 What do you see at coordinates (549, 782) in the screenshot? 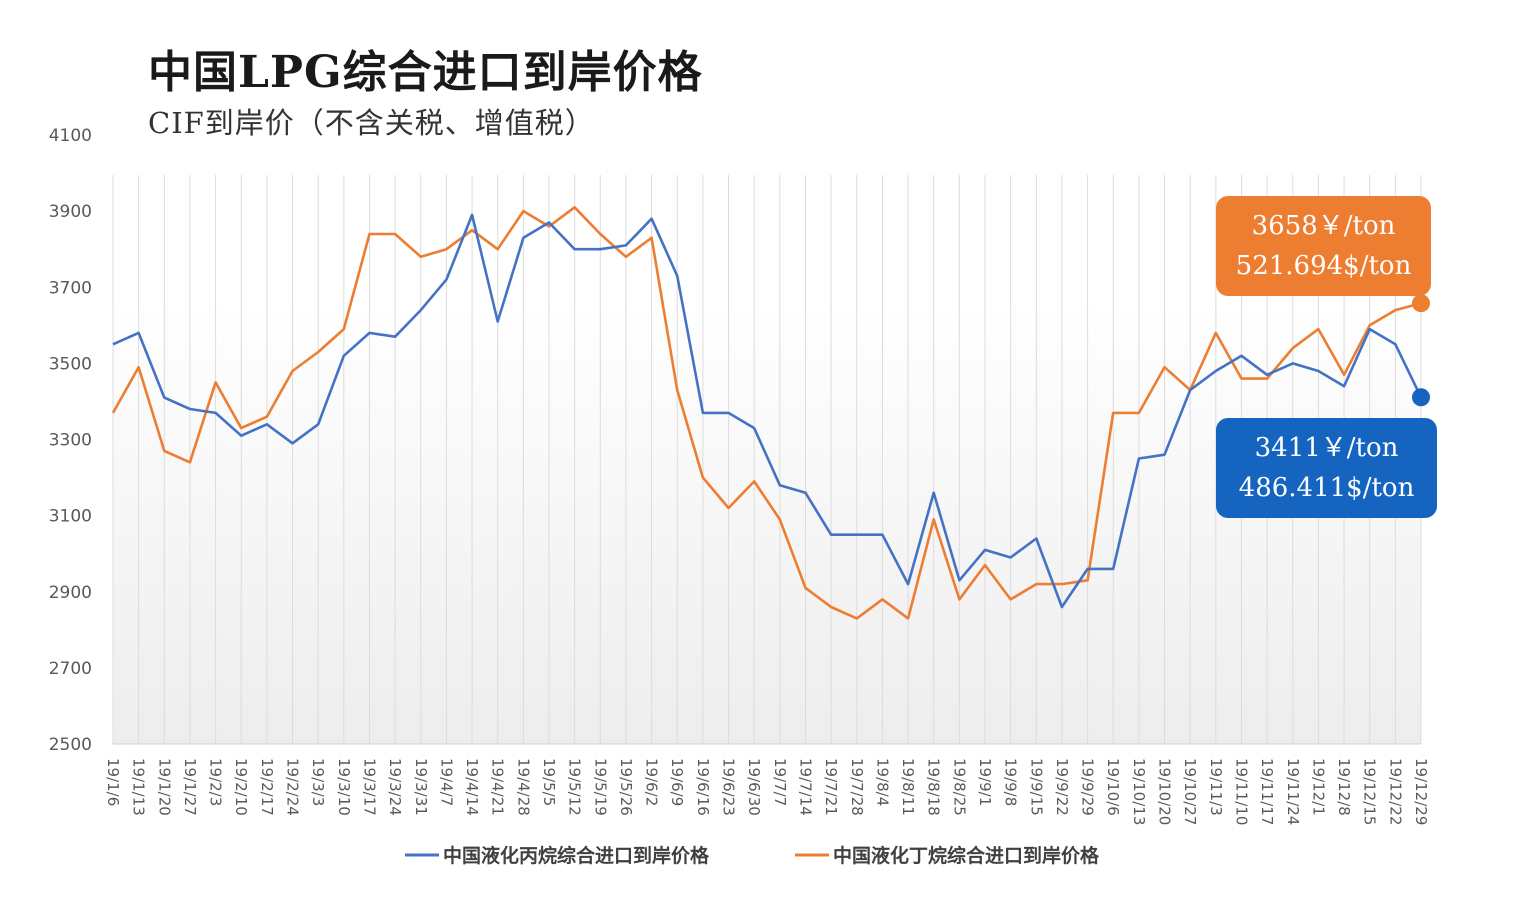
I see `x-tick-label: 19/5/5` at bounding box center [549, 782].